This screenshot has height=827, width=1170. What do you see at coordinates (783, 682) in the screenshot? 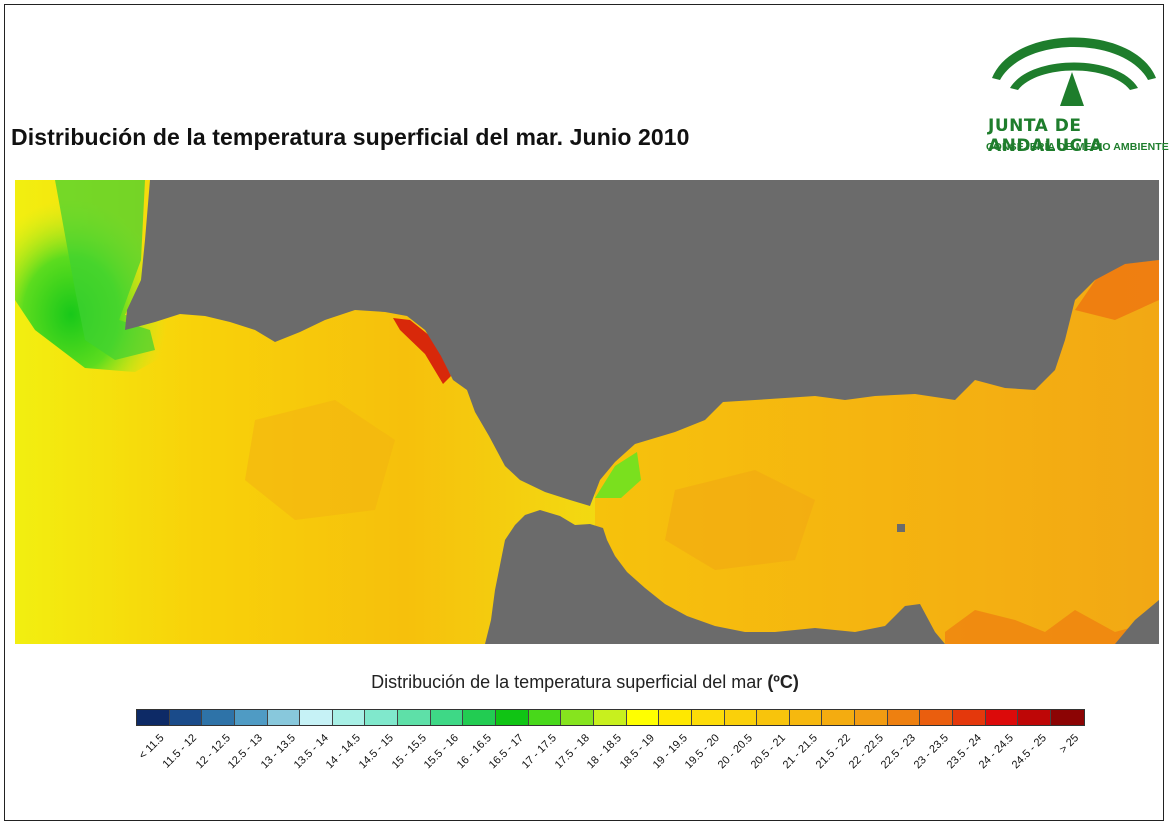
I see `legend-unit: (ºC)` at bounding box center [783, 682].